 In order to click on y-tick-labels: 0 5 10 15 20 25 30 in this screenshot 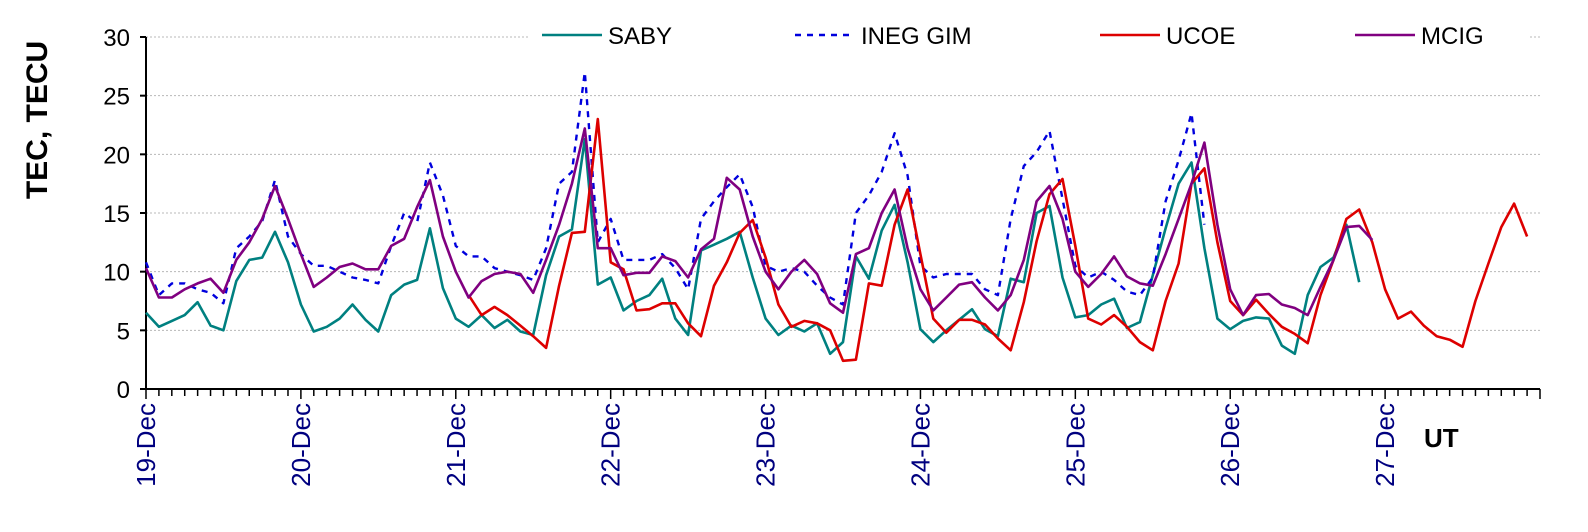, I will do `click(116, 214)`.